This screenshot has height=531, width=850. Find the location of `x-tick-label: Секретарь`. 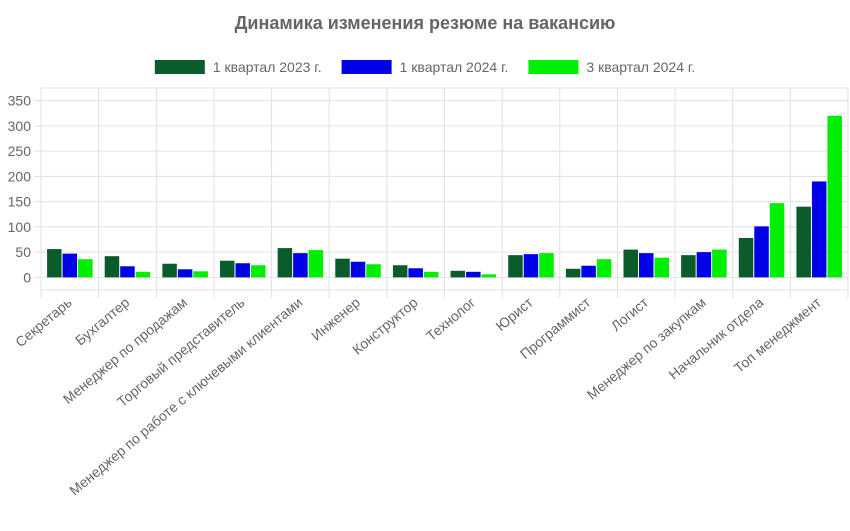

x-tick-label: Секретарь is located at coordinates (43, 322).